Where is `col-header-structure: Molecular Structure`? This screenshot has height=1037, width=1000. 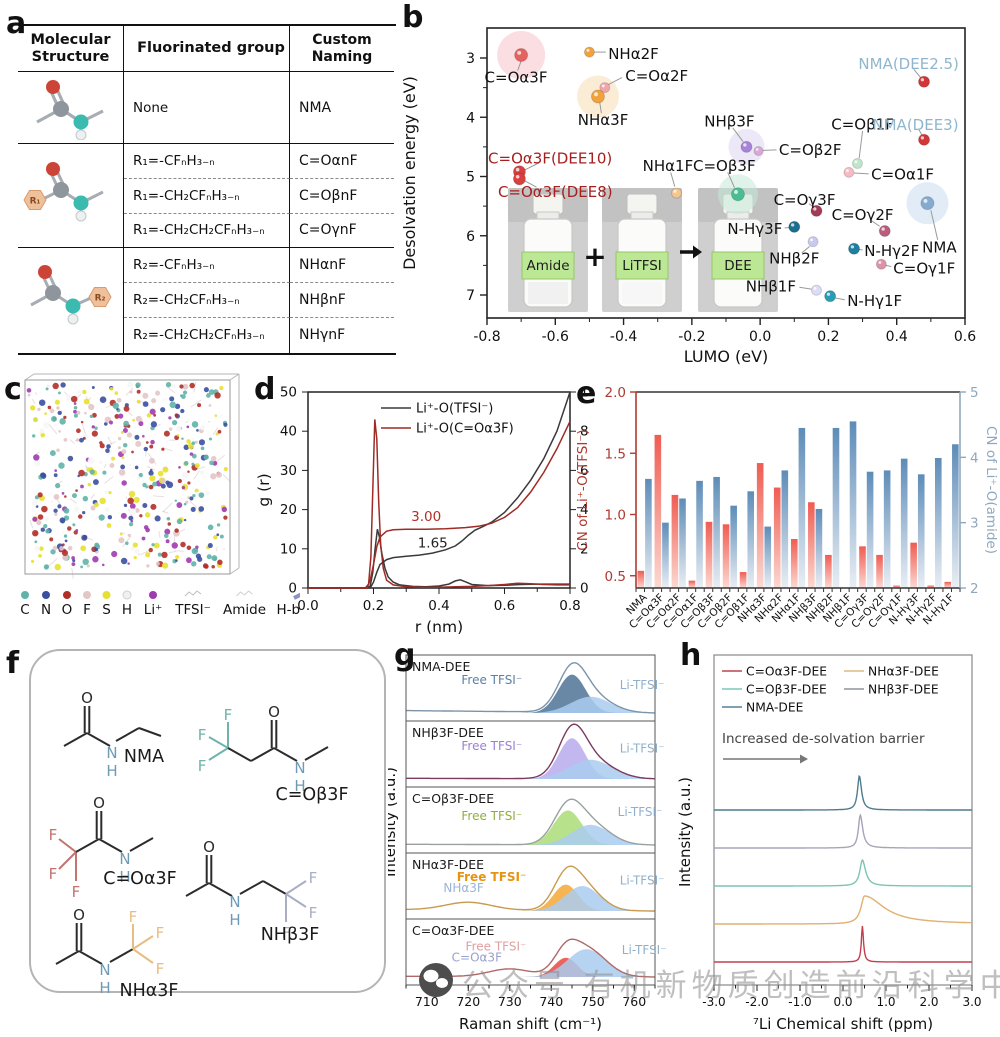 col-header-structure: Molecular Structure is located at coordinates (71, 49).